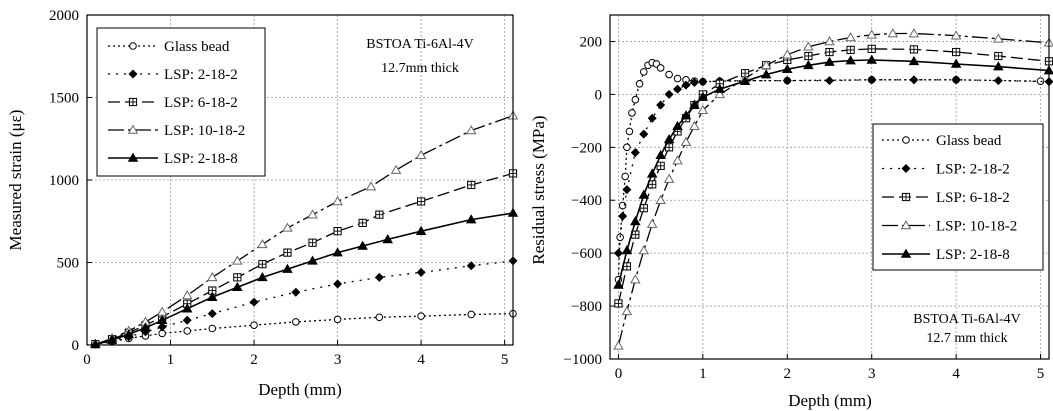 The height and width of the screenshot is (411, 1053). Describe the element at coordinates (830, 400) in the screenshot. I see `stress-x-axis-label: Depth (mm)` at that location.